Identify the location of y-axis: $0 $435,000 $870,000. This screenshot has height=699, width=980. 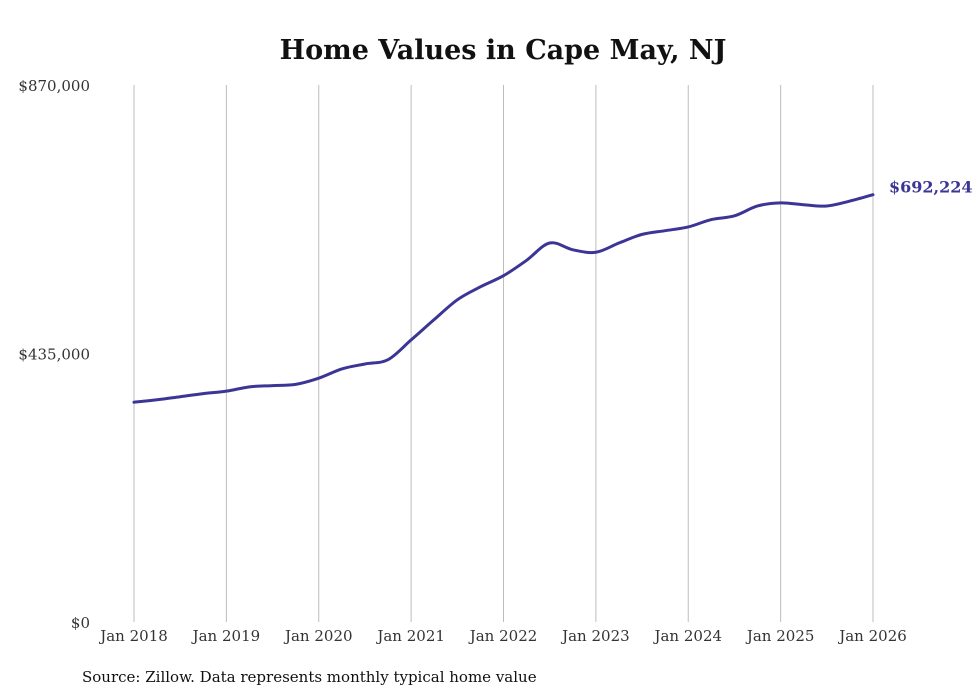
(54, 354).